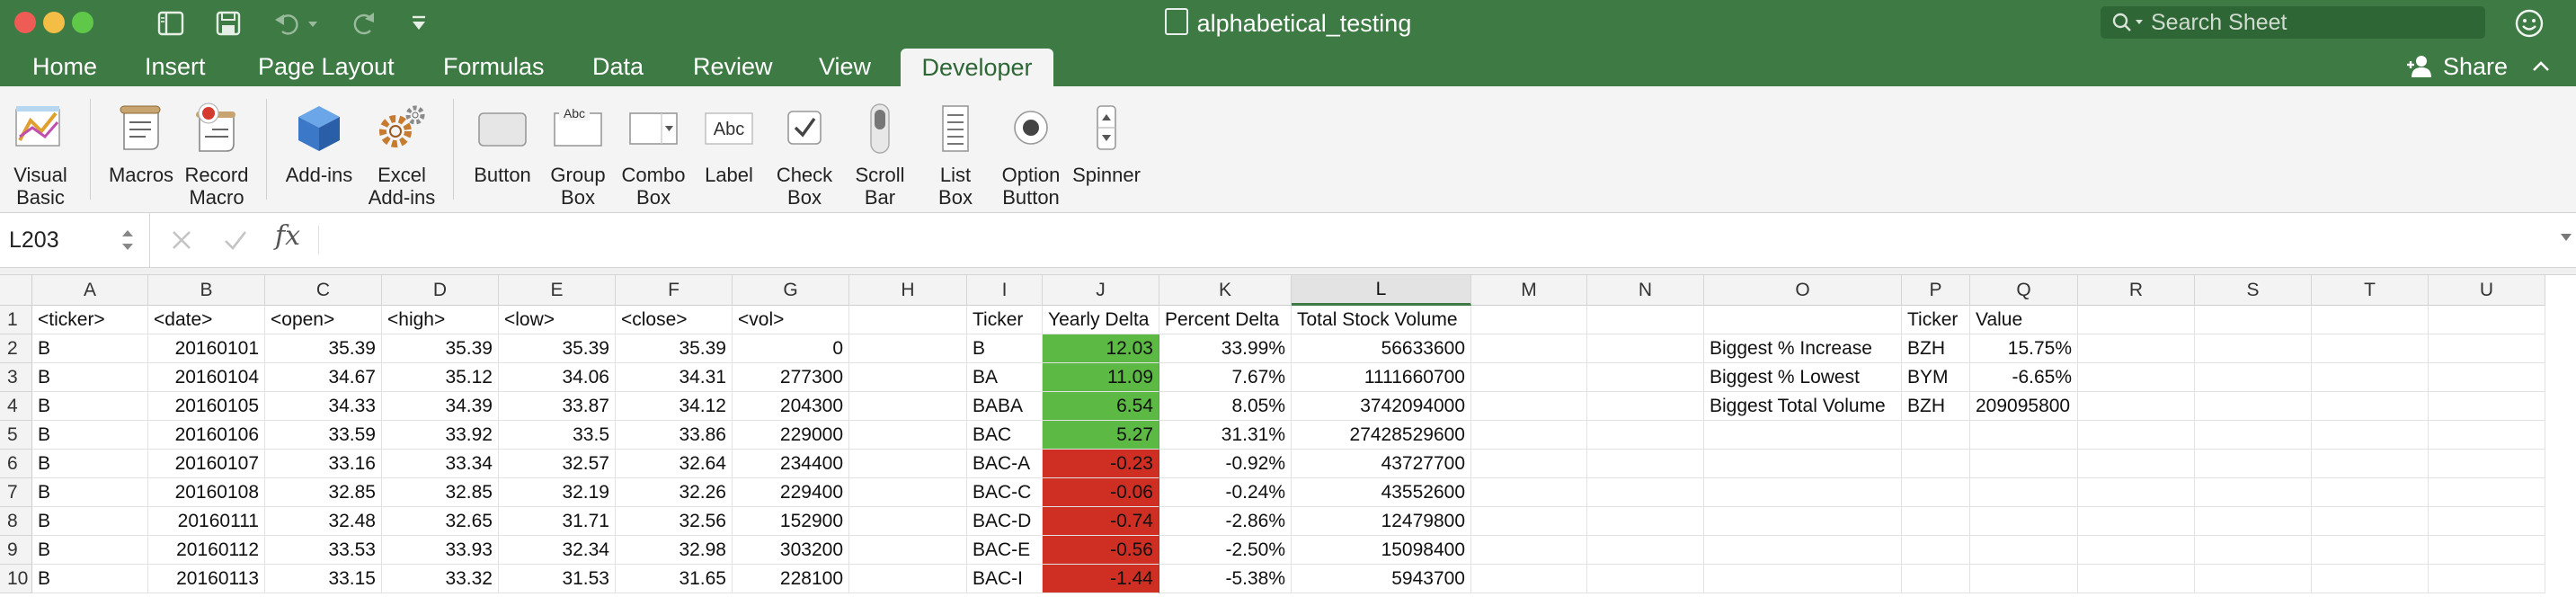 The width and height of the screenshot is (2576, 597). I want to click on cell-d3: 35.12, so click(440, 377).